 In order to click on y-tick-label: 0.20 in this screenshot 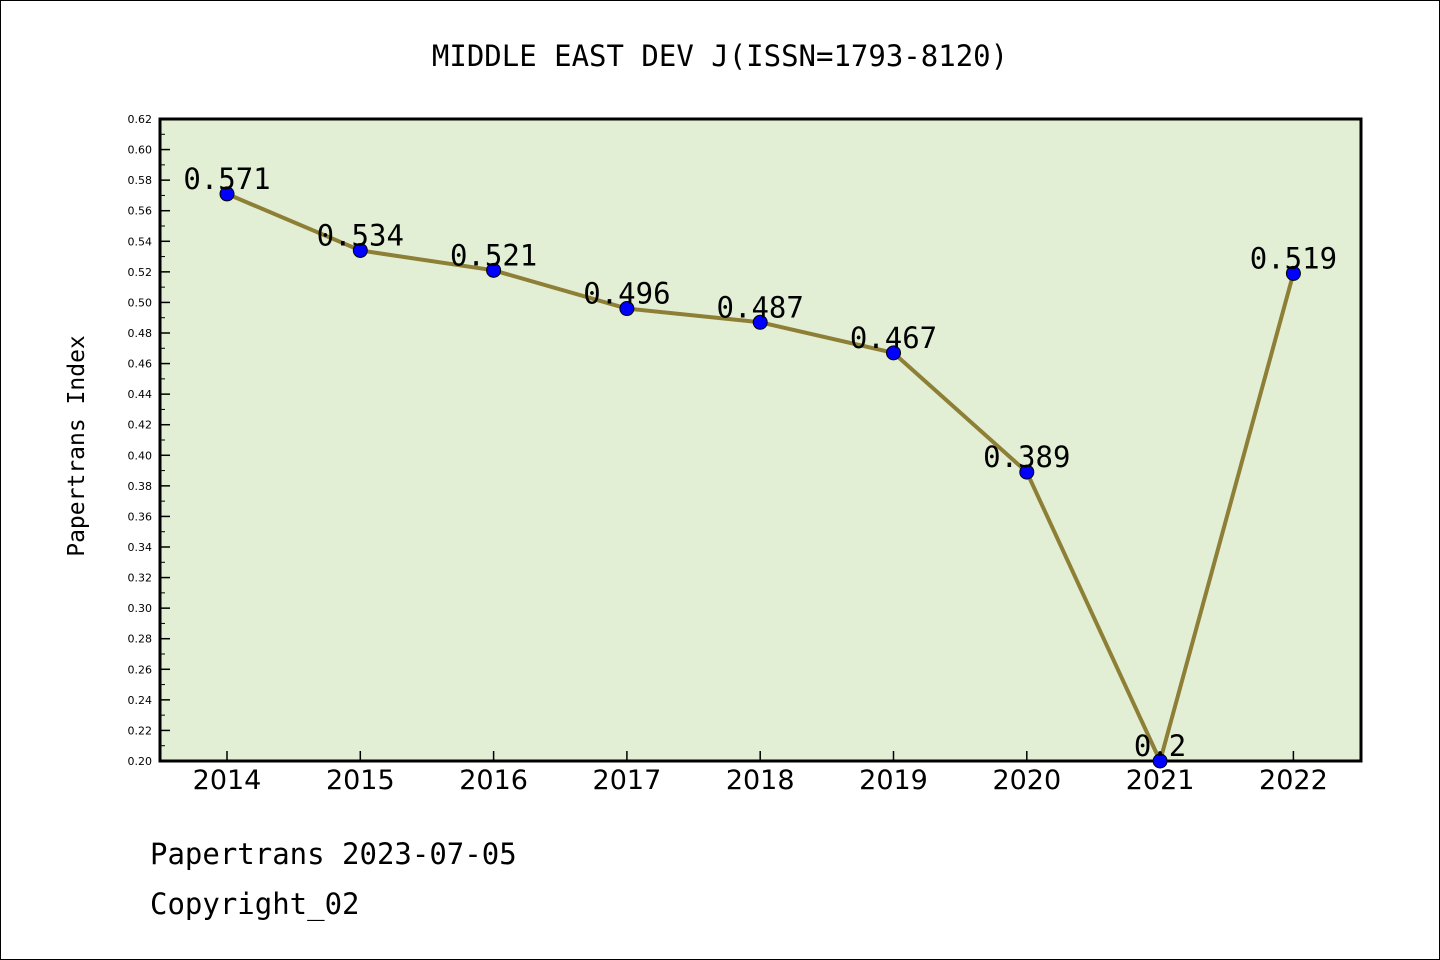, I will do `click(140, 761)`.